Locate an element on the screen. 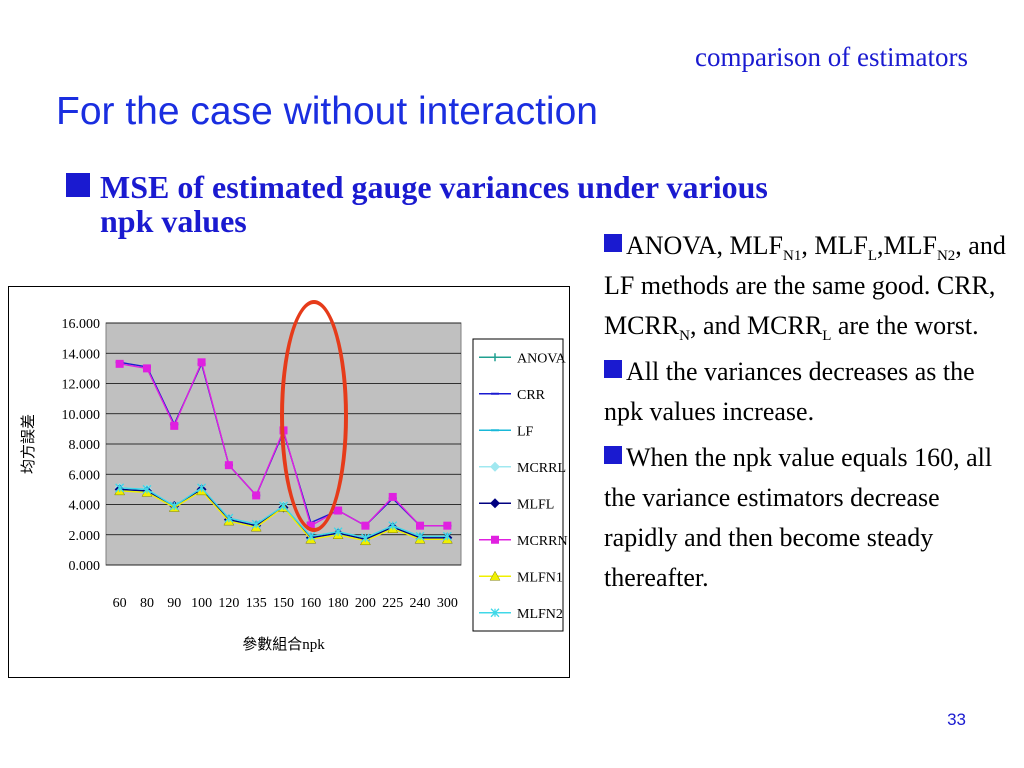 The width and height of the screenshot is (1024, 768). note-subscript: N is located at coordinates (684, 336).